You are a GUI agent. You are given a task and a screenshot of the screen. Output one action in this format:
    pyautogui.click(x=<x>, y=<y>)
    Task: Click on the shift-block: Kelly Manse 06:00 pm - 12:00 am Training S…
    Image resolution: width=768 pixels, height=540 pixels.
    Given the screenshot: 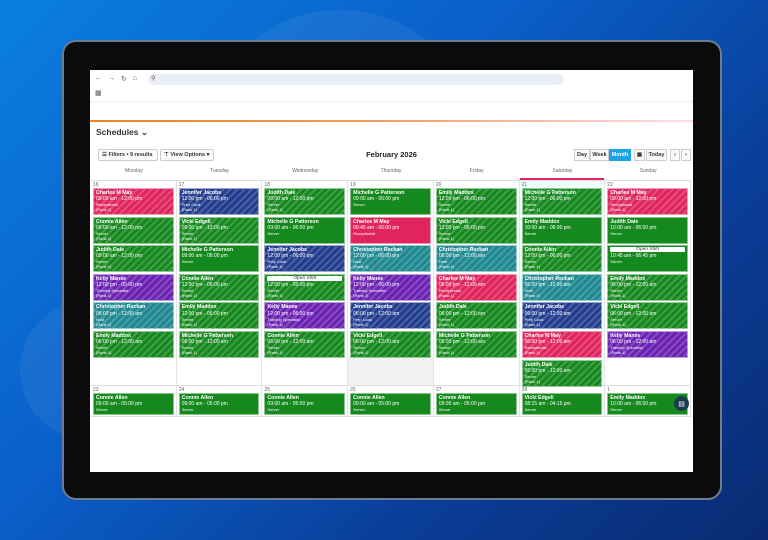 What is the action you would take?
    pyautogui.click(x=647, y=344)
    